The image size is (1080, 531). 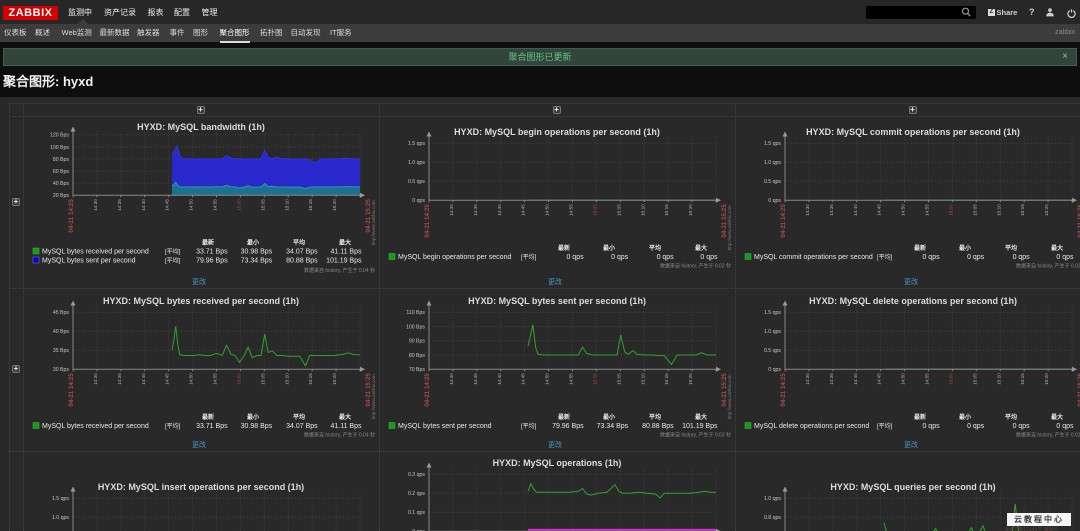 I want to click on svg-text: 34.07 Bps, so click(x=302, y=426).